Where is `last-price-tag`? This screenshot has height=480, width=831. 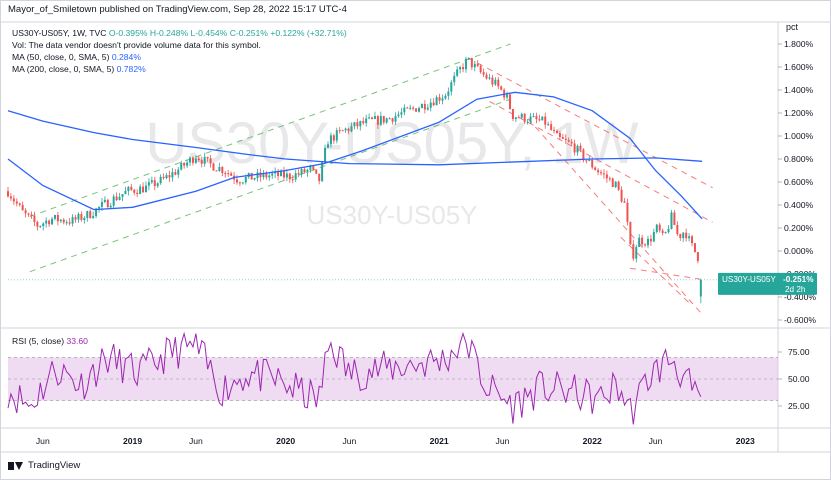 last-price-tag is located at coordinates (767, 283).